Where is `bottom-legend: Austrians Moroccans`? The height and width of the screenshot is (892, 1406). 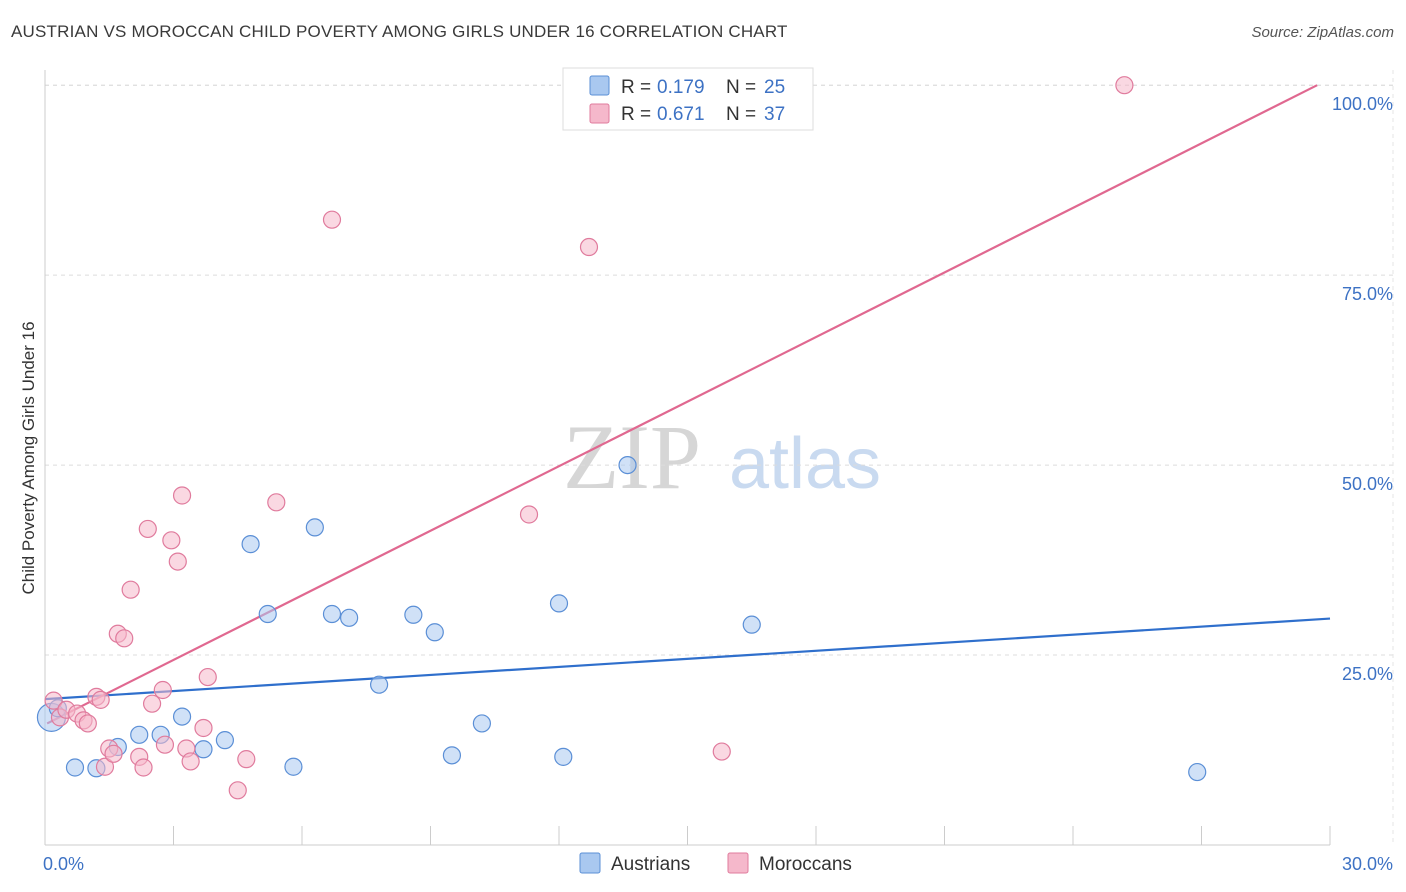
bottom-legend: Austrians Moroccans is located at coordinates (715, 863).